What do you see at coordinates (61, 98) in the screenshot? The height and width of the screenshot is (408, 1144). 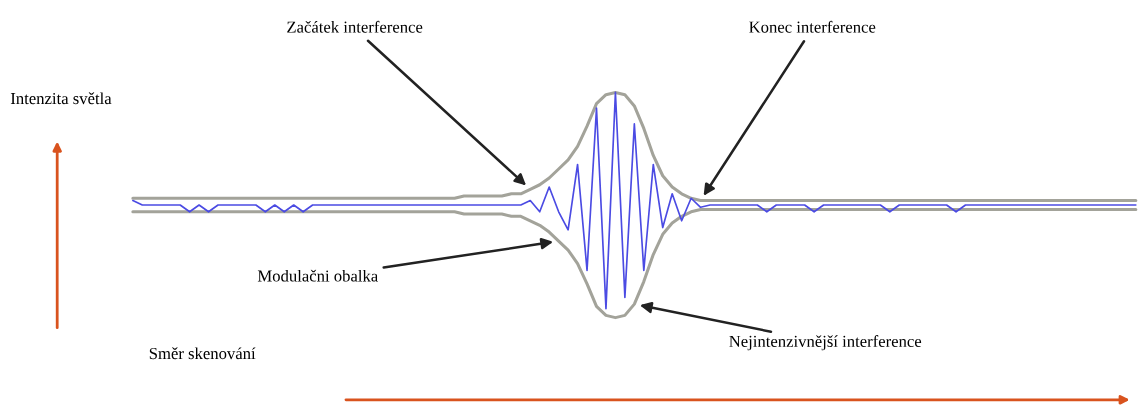 I see `y-axis-title: Intenzita světla` at bounding box center [61, 98].